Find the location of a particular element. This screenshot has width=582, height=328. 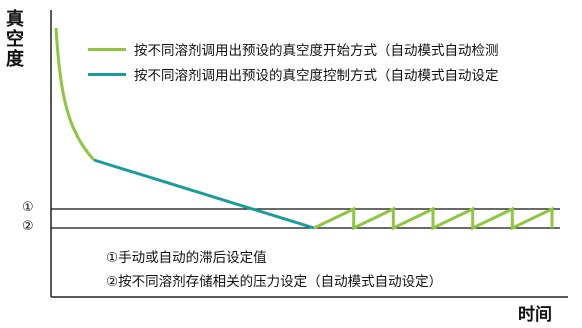

y-axis-title-text: 真空度 is located at coordinates (15, 39).